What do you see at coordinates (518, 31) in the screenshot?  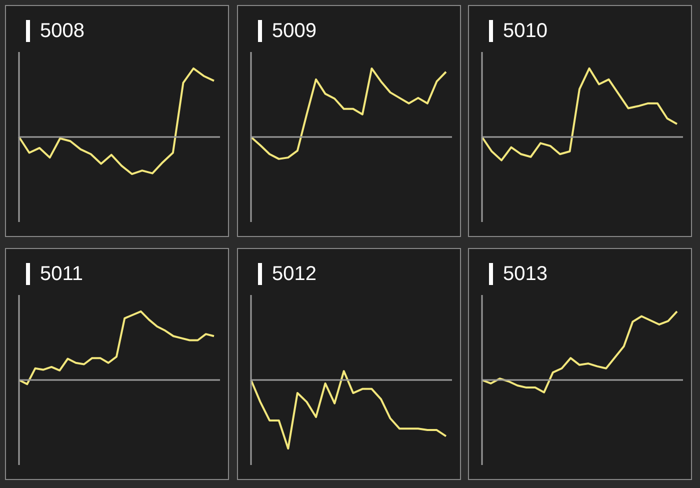 I see `chart-title: 5010` at bounding box center [518, 31].